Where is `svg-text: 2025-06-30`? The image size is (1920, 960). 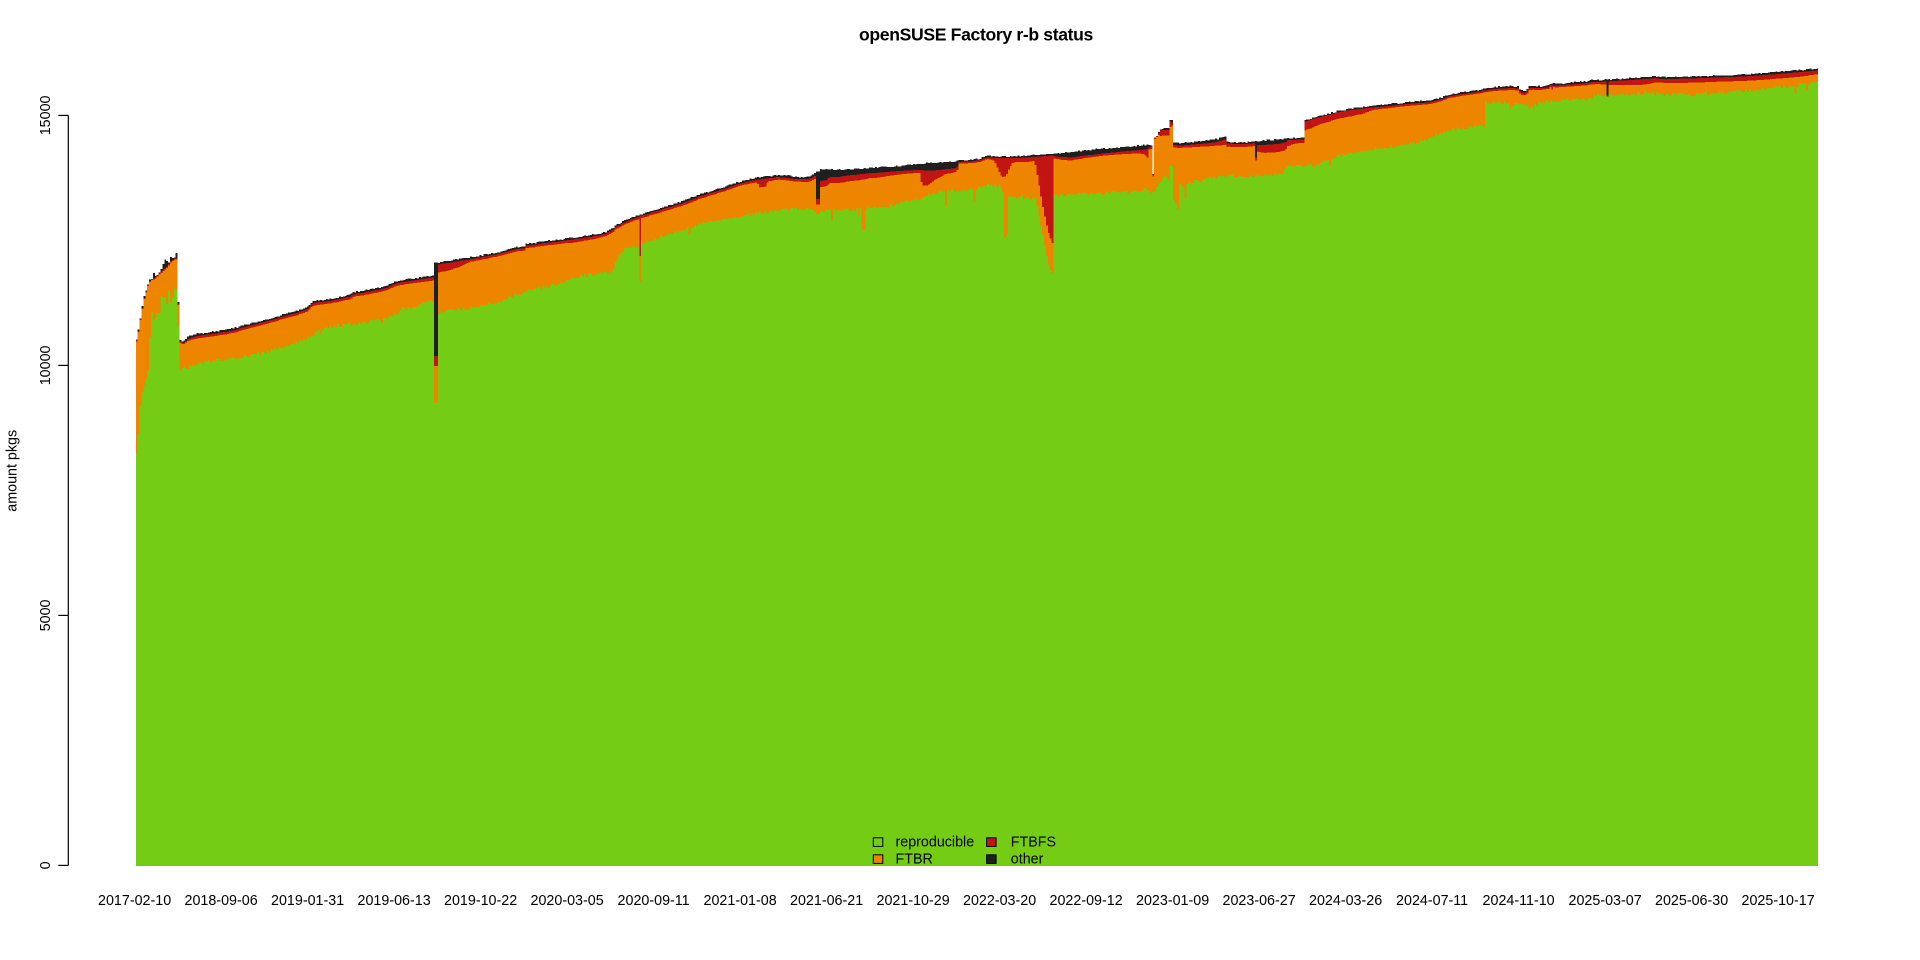
svg-text: 2025-06-30 is located at coordinates (1691, 901).